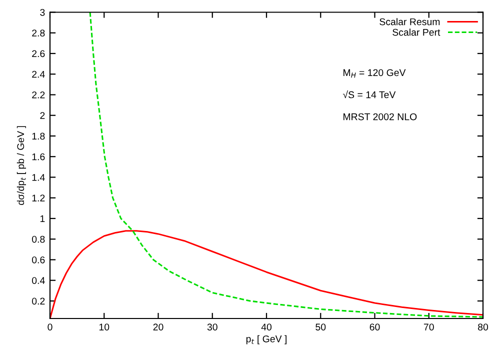  What do you see at coordinates (38, 33) in the screenshot?
I see `y-tick-label: 2.8` at bounding box center [38, 33].